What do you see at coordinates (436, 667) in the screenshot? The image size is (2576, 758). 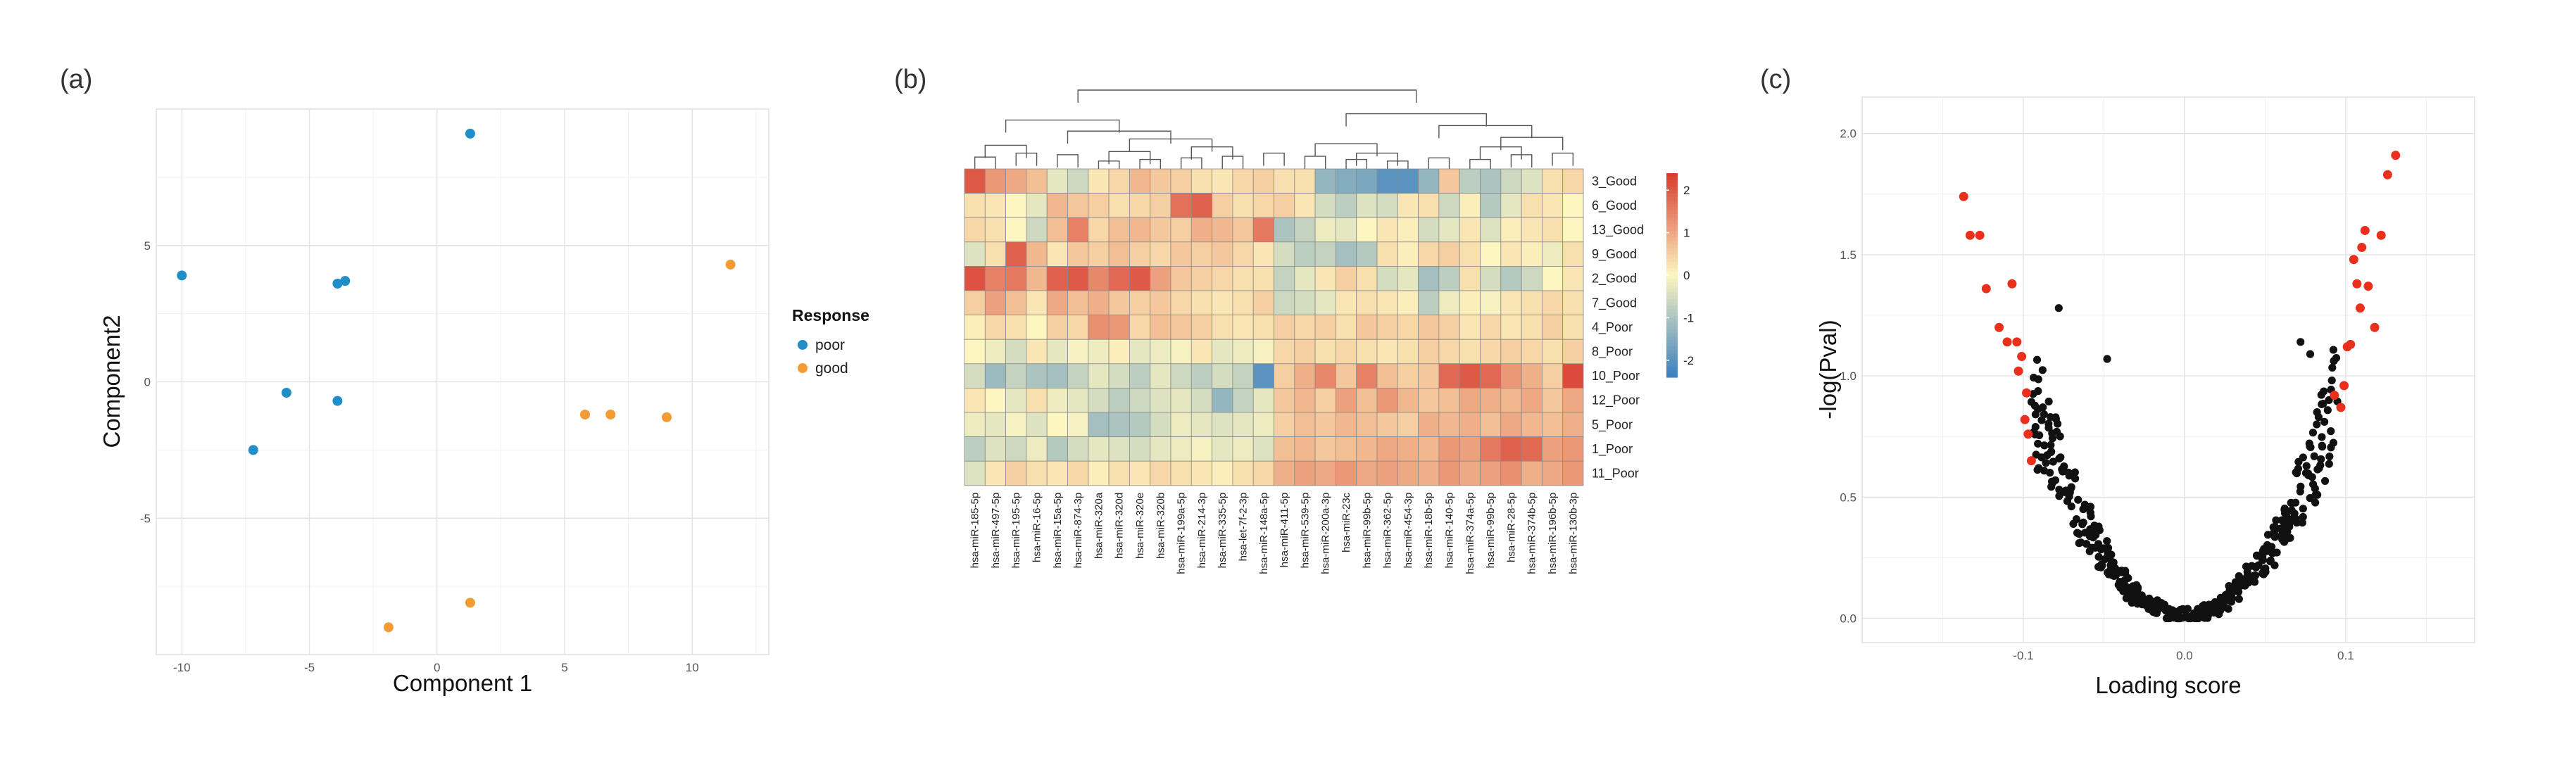 I see `x-ticks-a: -10 -5 0 5 10` at bounding box center [436, 667].